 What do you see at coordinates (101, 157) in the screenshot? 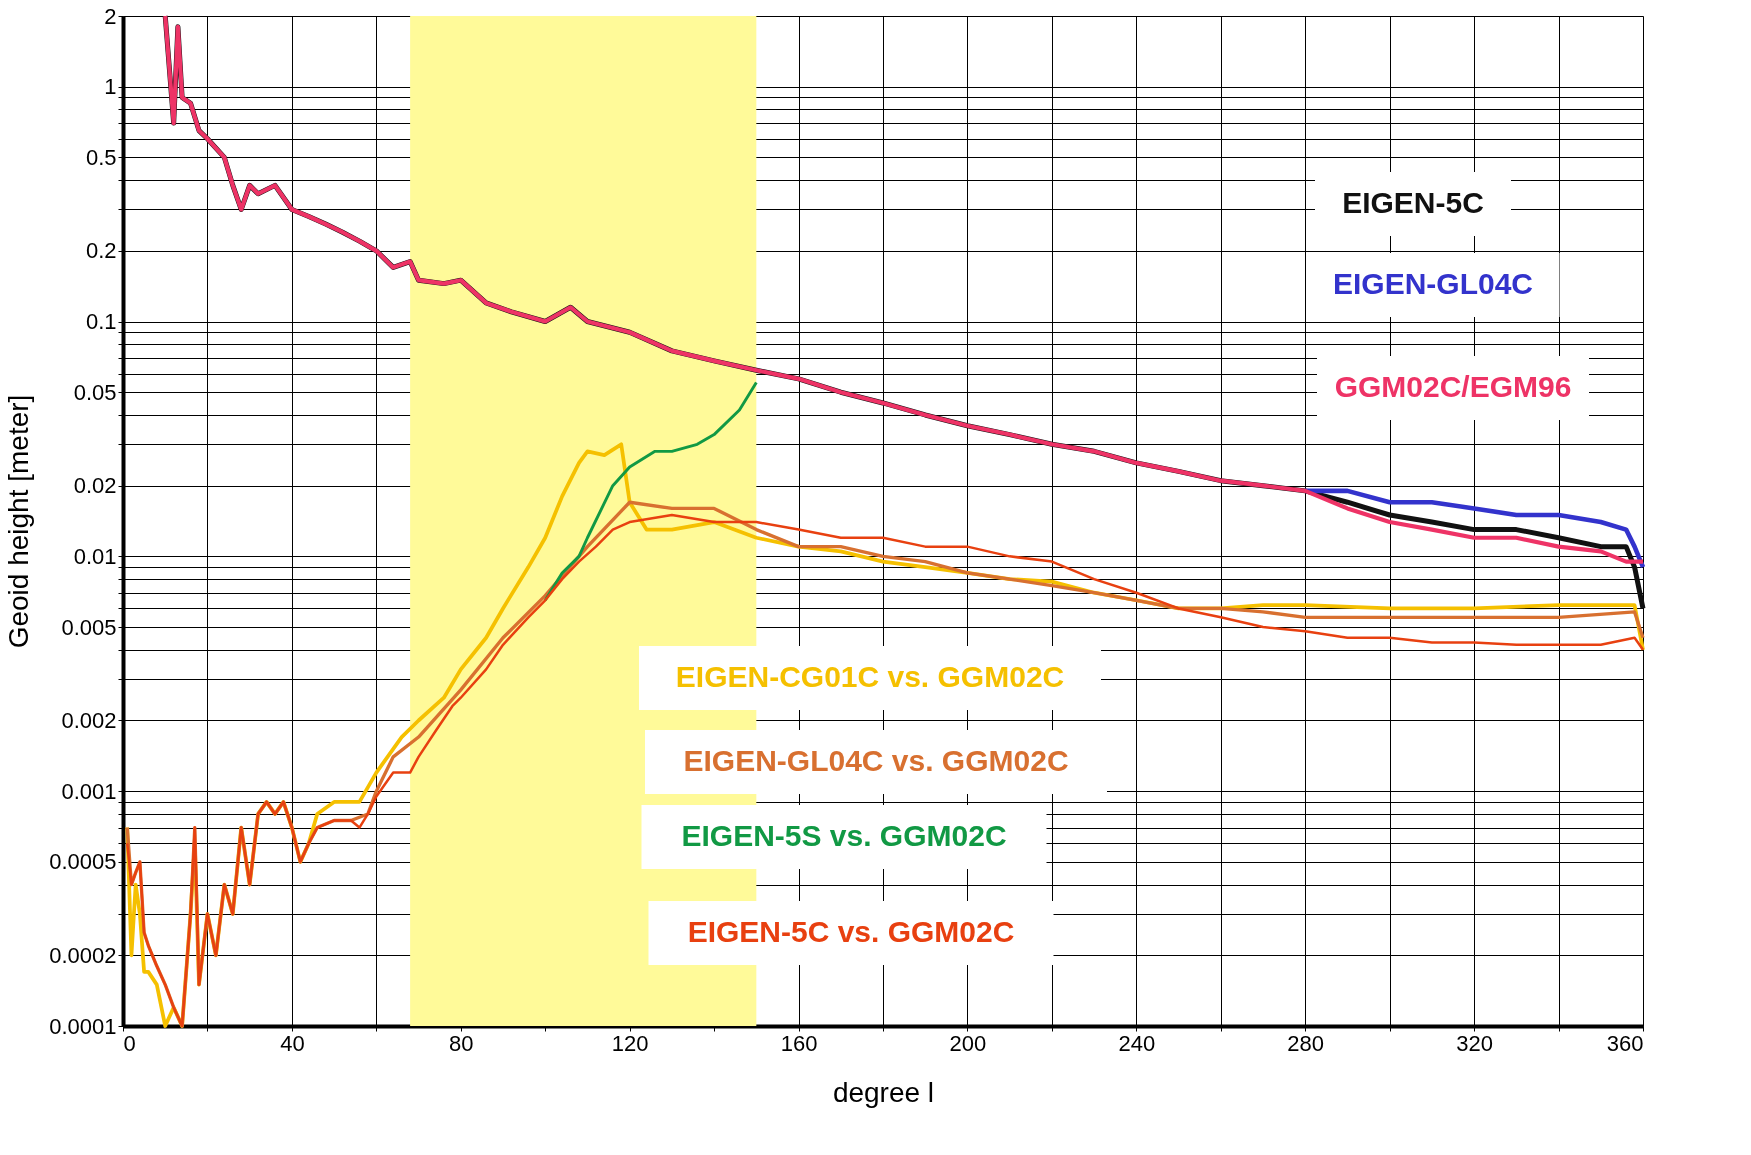
I see `y-tick-label: 0.5` at bounding box center [101, 157].